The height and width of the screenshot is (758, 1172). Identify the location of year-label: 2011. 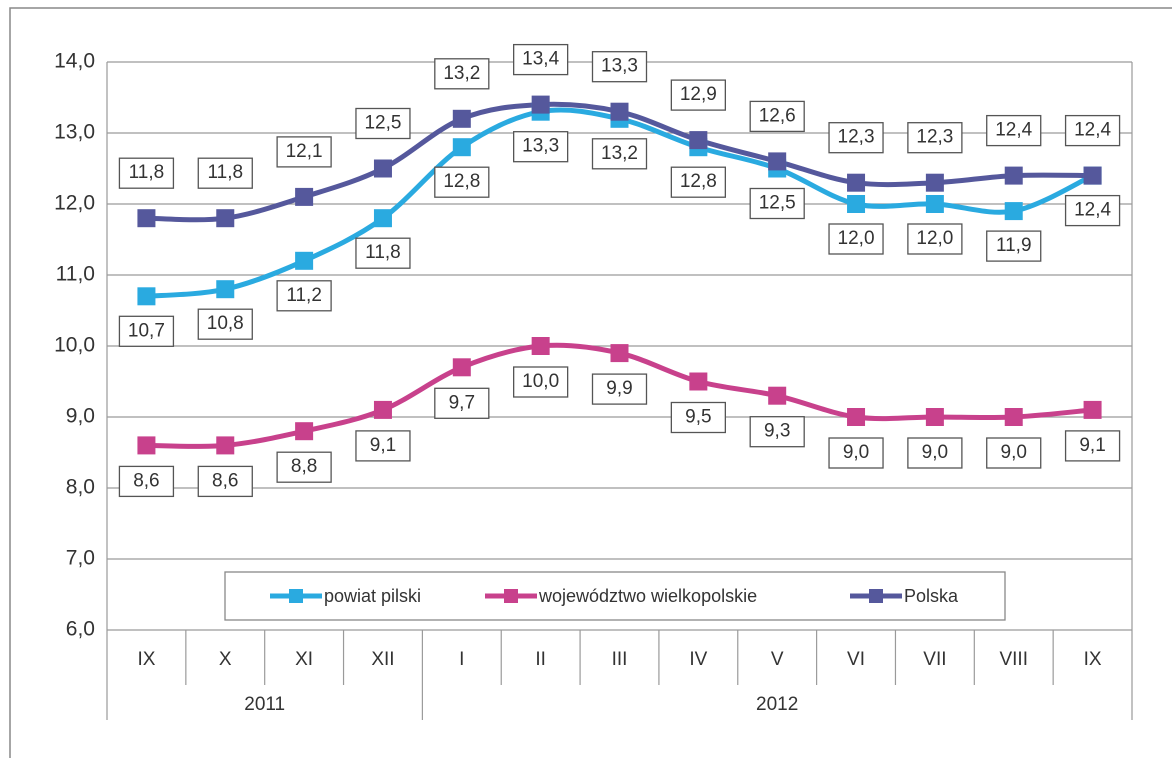
(264, 704).